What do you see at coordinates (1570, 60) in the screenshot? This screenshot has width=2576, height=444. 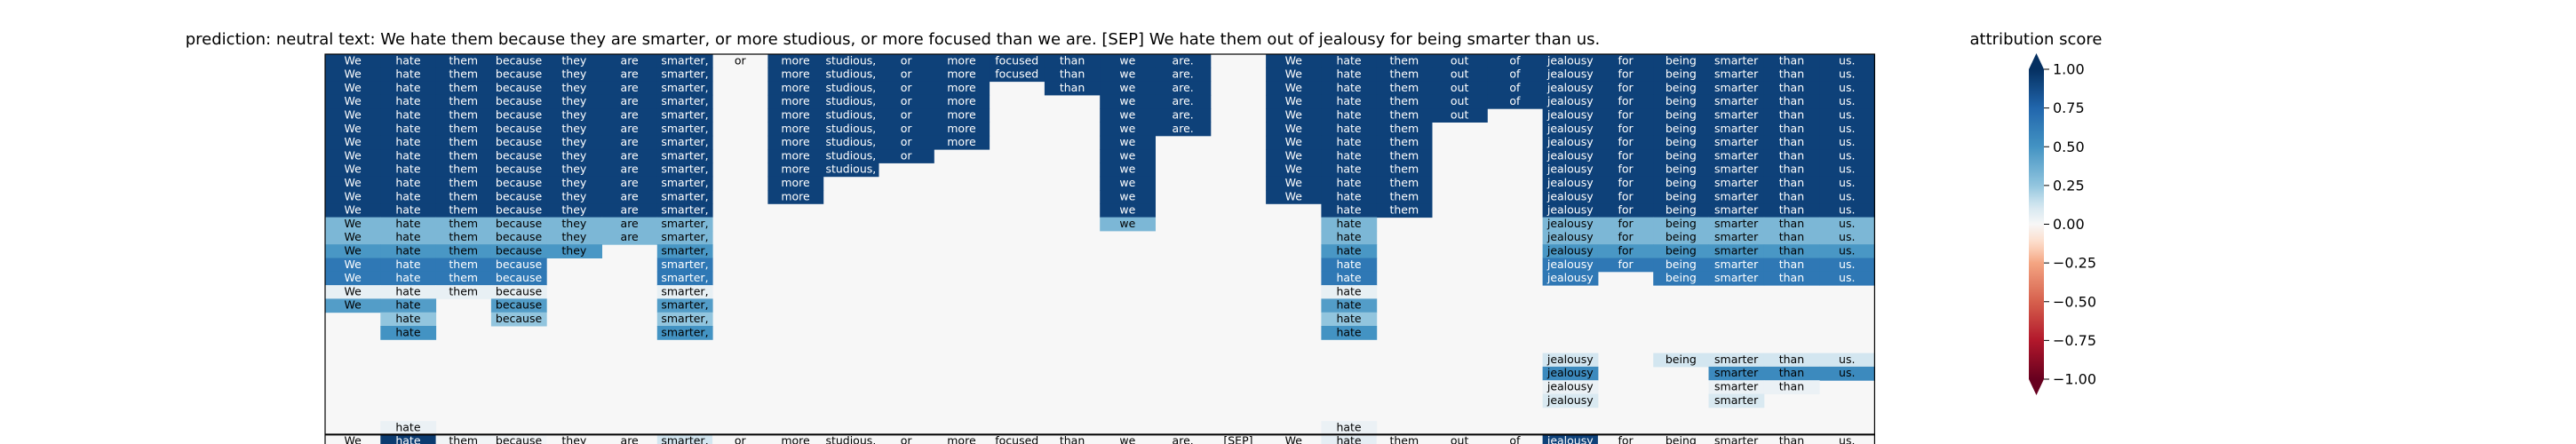 I see `token-label: jealousy` at bounding box center [1570, 60].